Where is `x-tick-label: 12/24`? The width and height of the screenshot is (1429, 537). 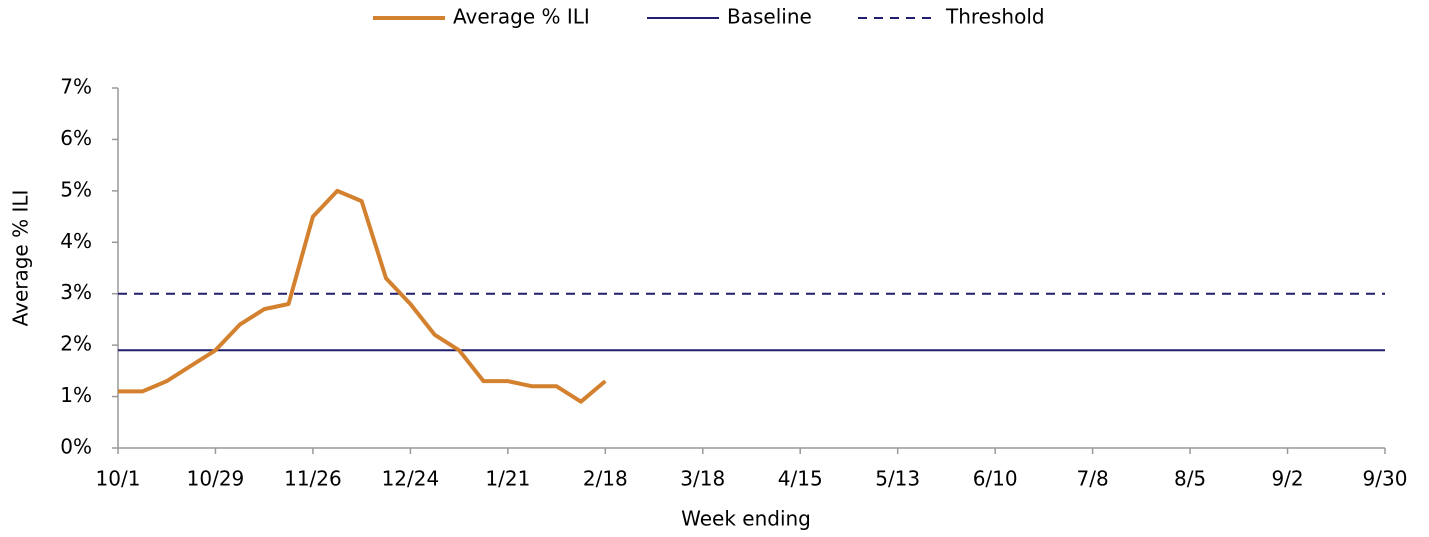 x-tick-label: 12/24 is located at coordinates (411, 479).